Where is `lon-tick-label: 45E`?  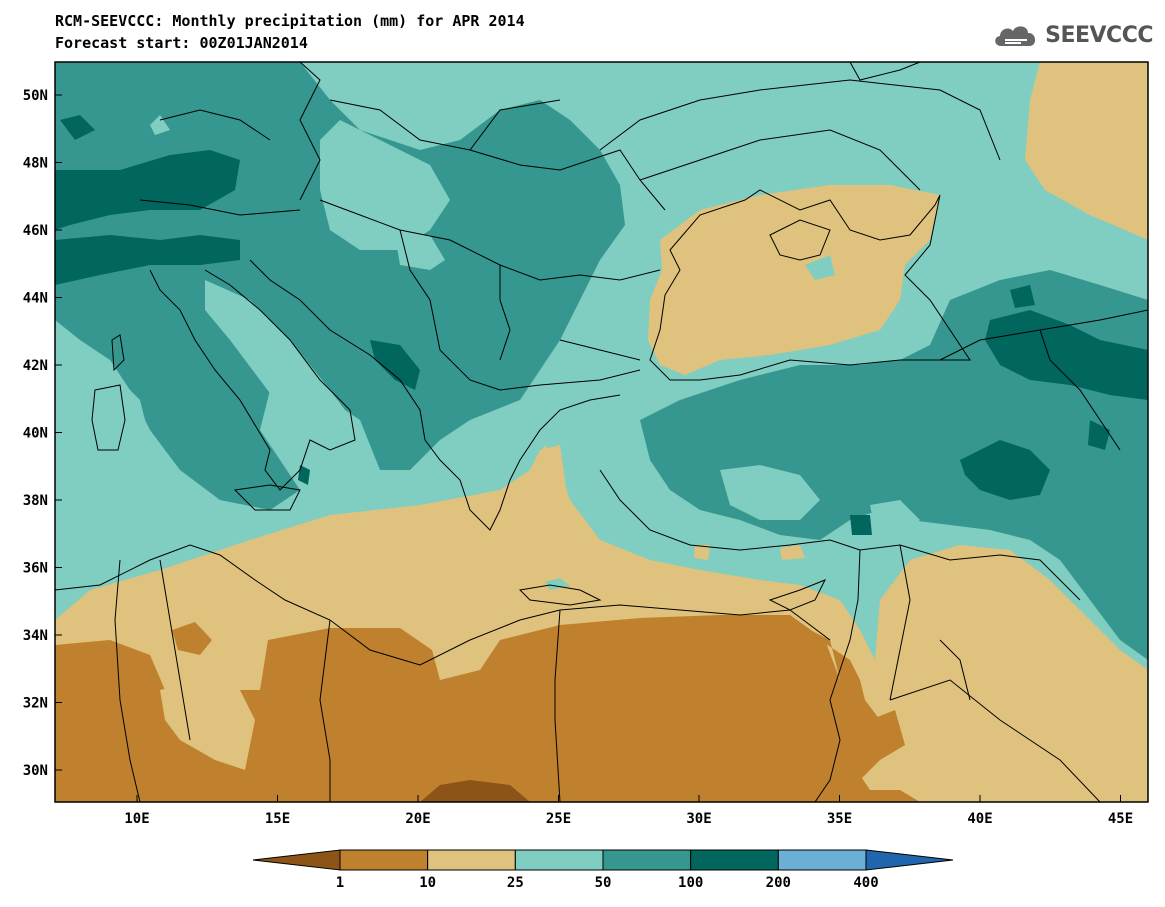
lon-tick-label: 45E is located at coordinates (1120, 819).